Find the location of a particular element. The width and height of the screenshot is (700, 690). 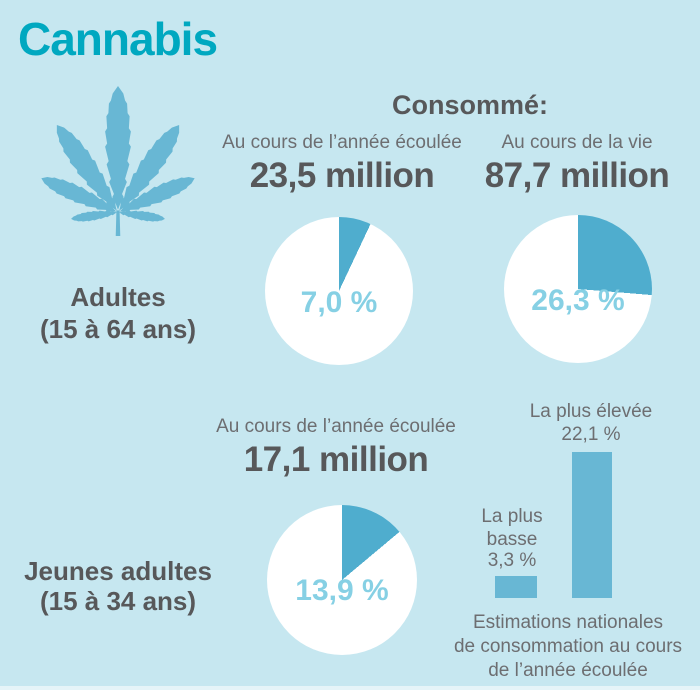

bar-highest-estimate is located at coordinates (592, 525).